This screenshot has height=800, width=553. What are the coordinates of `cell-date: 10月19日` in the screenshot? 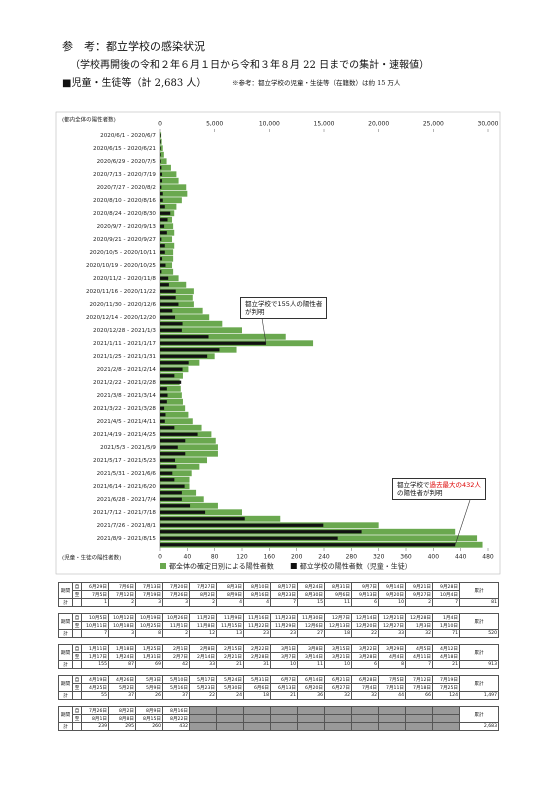 It's located at (149, 617).